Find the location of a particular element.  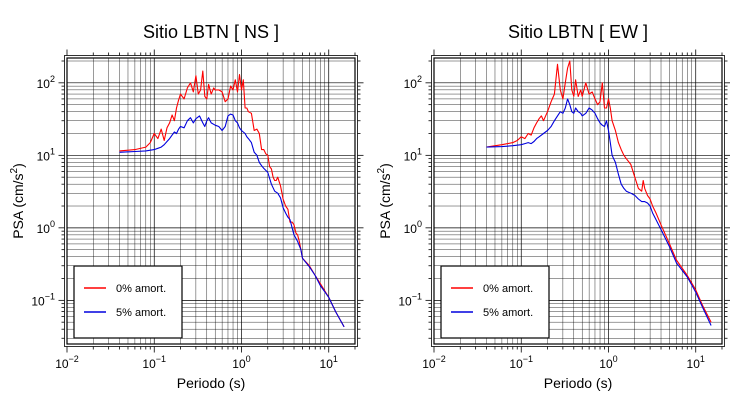

chart1-legend-box is located at coordinates (128, 302).